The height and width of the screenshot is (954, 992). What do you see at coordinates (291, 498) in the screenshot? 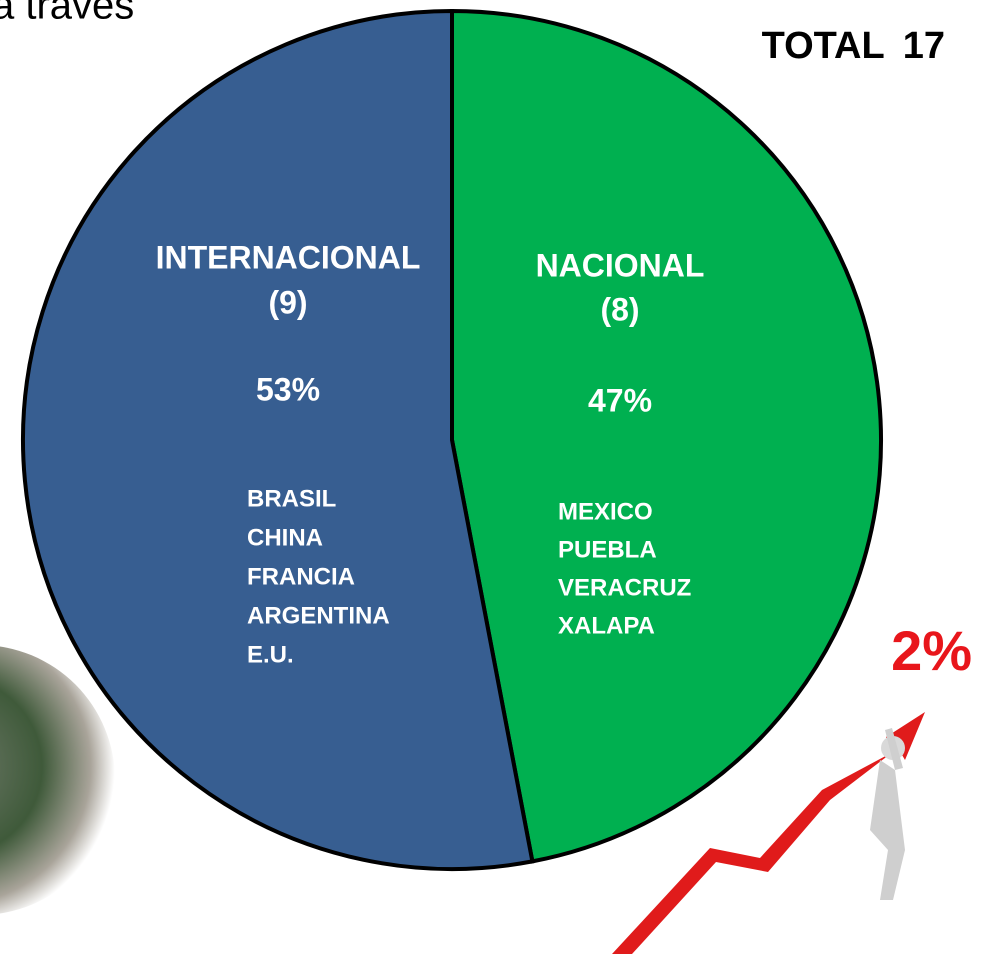
I see `slice-item: BRASIL` at bounding box center [291, 498].